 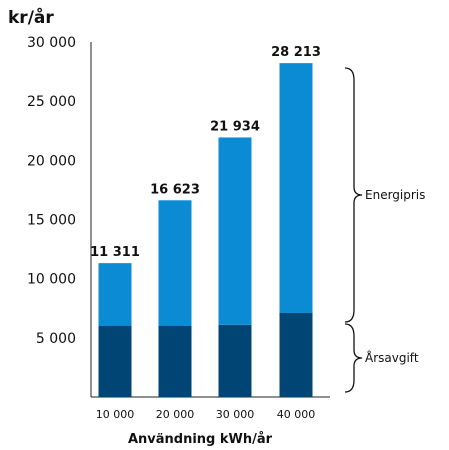 I want to click on y-axis-ticks: 5 000 10 000 15 000 20 000 25 000 30 000, so click(x=51, y=191).